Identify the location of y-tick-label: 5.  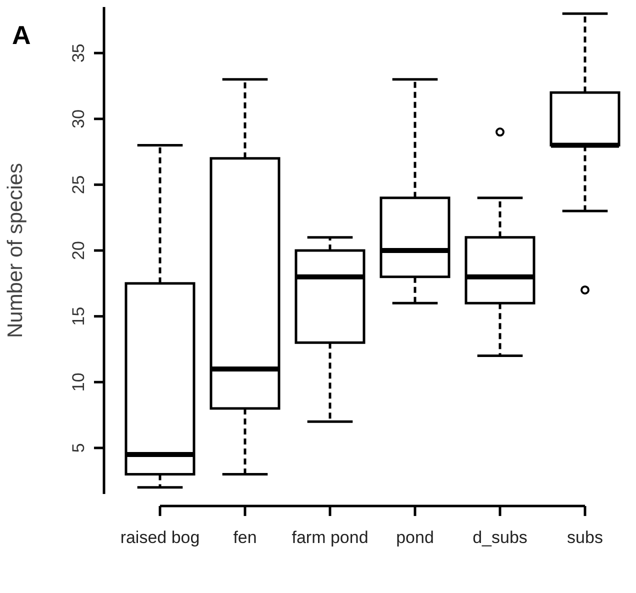
(78, 448).